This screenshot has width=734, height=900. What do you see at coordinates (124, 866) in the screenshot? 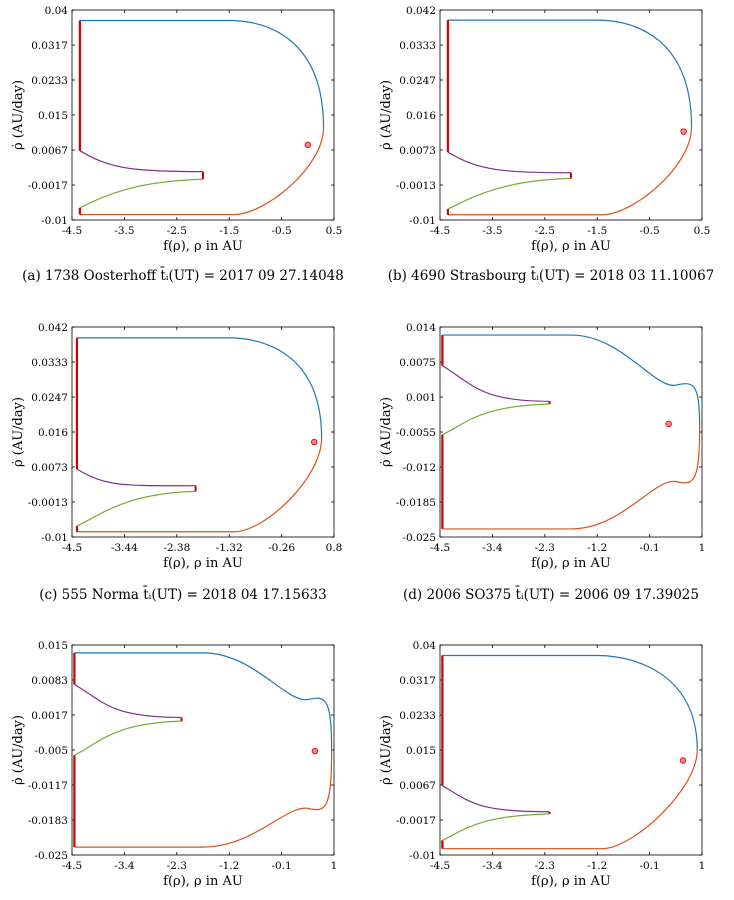
I see `x-tick-label: -3.4` at bounding box center [124, 866].